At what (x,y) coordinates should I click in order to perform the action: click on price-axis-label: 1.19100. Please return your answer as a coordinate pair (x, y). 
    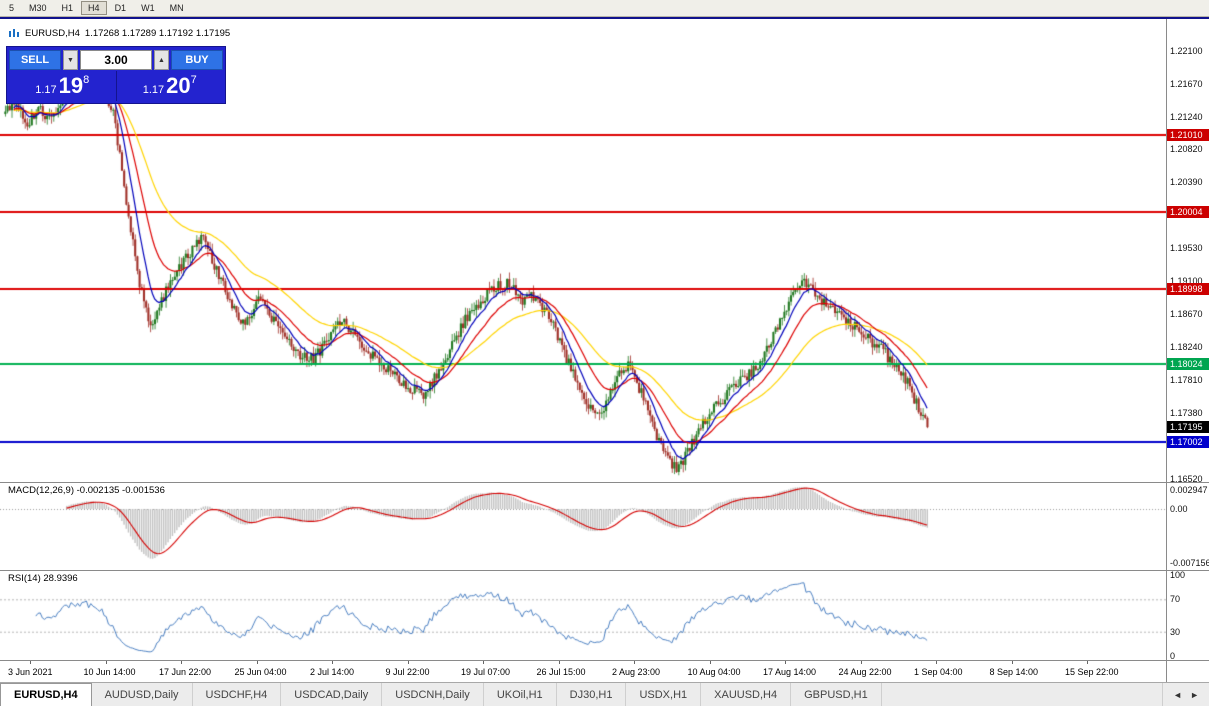
    Looking at the image, I should click on (1186, 281).